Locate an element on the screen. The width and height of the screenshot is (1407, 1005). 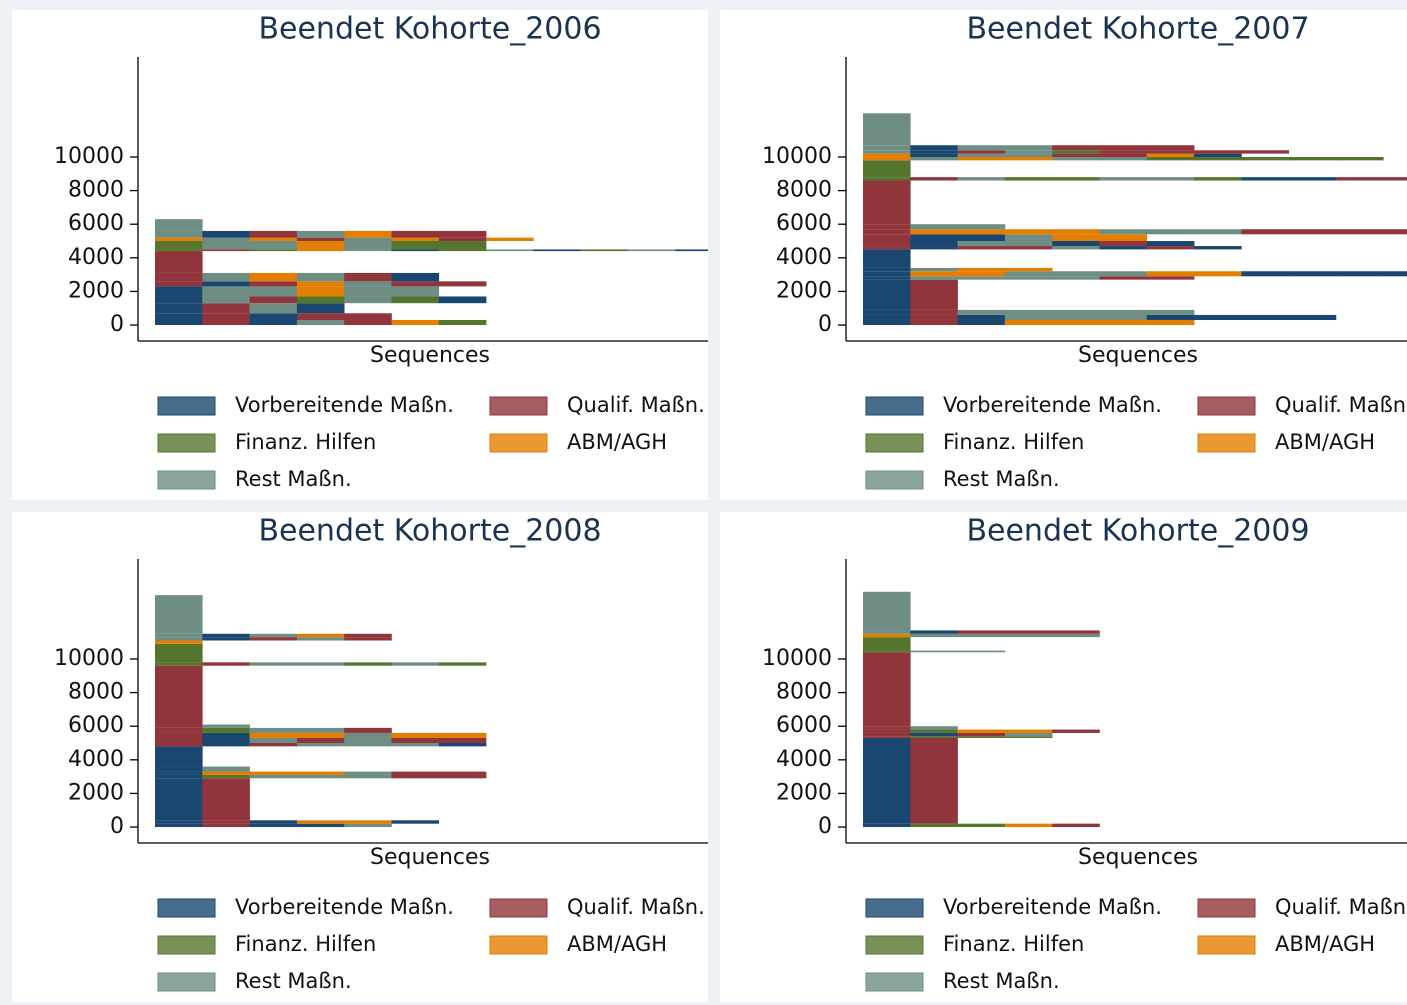
chart-title: Beendet Kohorte_2007 is located at coordinates (1137, 29).